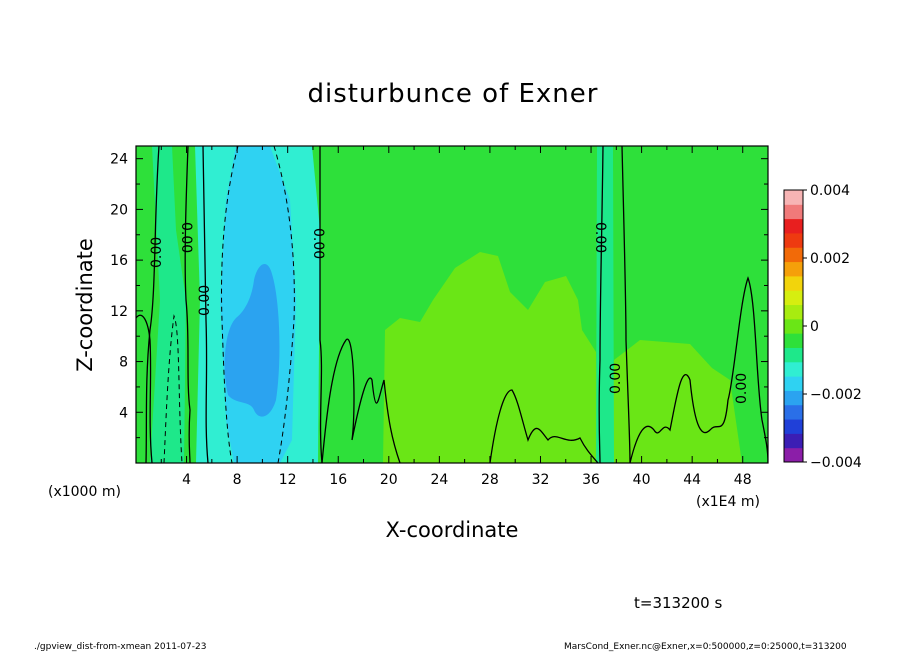  I want to click on x-unit-label: (x1000 m), so click(84, 492).